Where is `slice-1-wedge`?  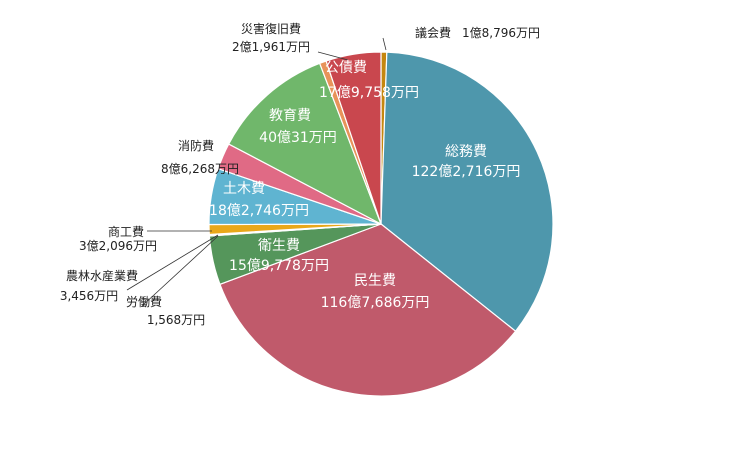 slice-1-wedge is located at coordinates (467, 192).